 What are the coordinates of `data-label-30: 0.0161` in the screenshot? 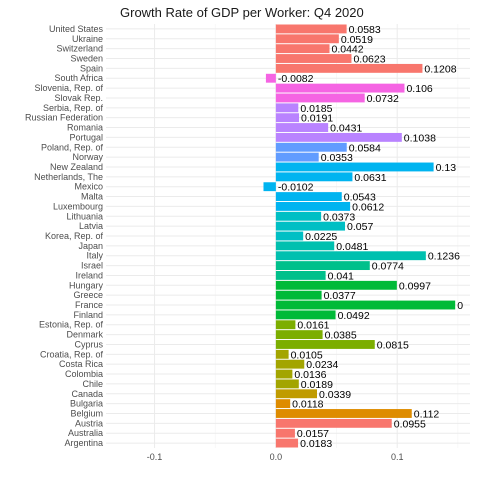 It's located at (313, 326).